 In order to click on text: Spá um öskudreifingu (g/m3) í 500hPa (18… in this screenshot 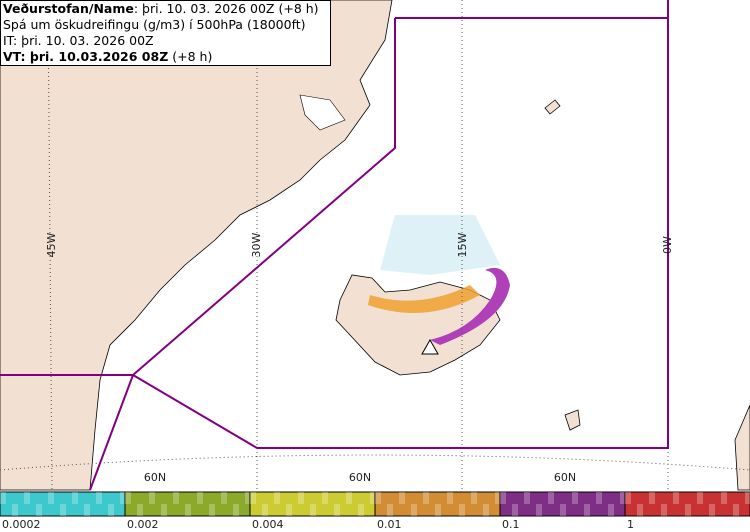, I will do `click(154, 24)`.